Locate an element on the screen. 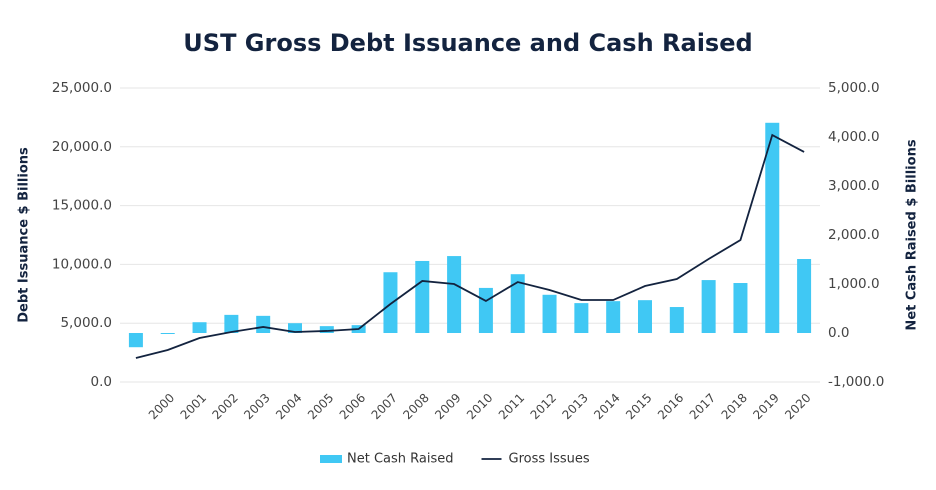 The image size is (936, 490). x-tick-label: 2018 is located at coordinates (734, 406).